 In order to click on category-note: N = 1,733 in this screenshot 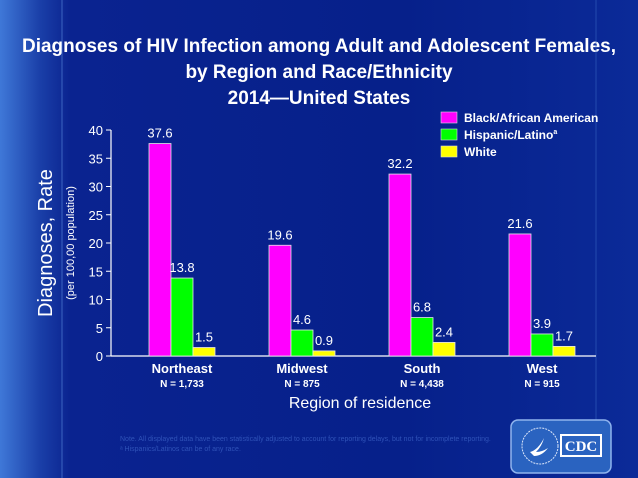, I will do `click(182, 384)`.